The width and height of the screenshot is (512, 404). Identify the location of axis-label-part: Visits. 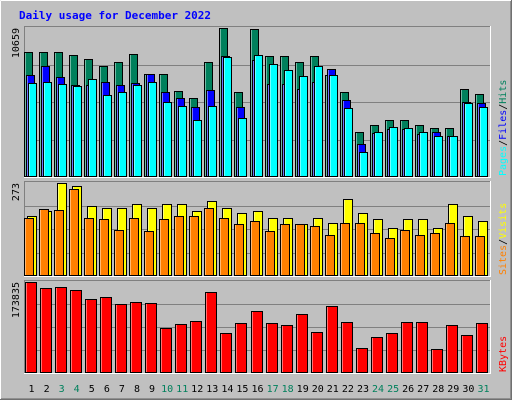
(503, 221).